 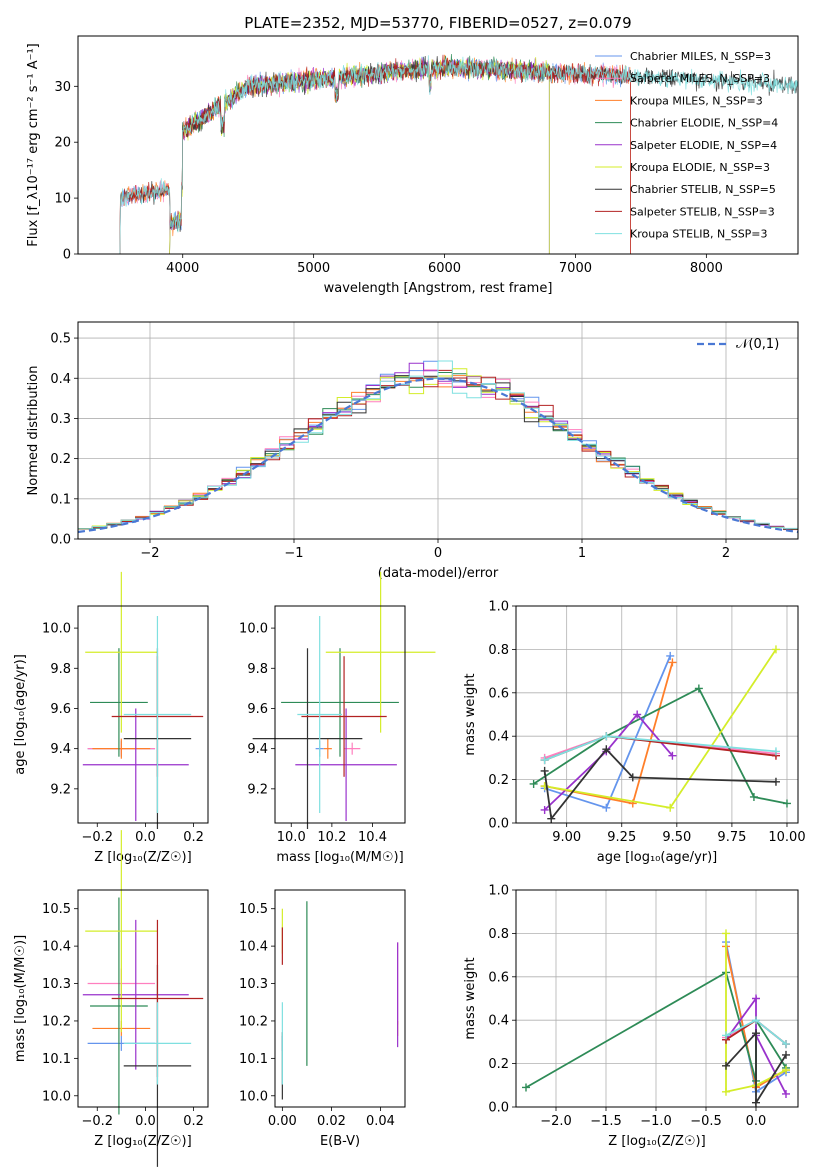 I want to click on x-tick-label: 10.00, so click(x=786, y=837).